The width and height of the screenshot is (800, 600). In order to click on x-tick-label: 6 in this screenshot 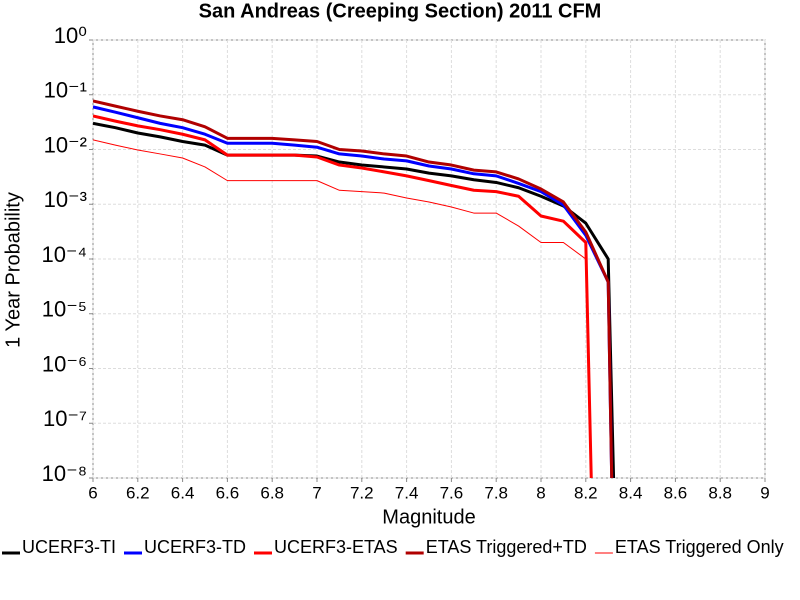, I will do `click(92, 492)`.